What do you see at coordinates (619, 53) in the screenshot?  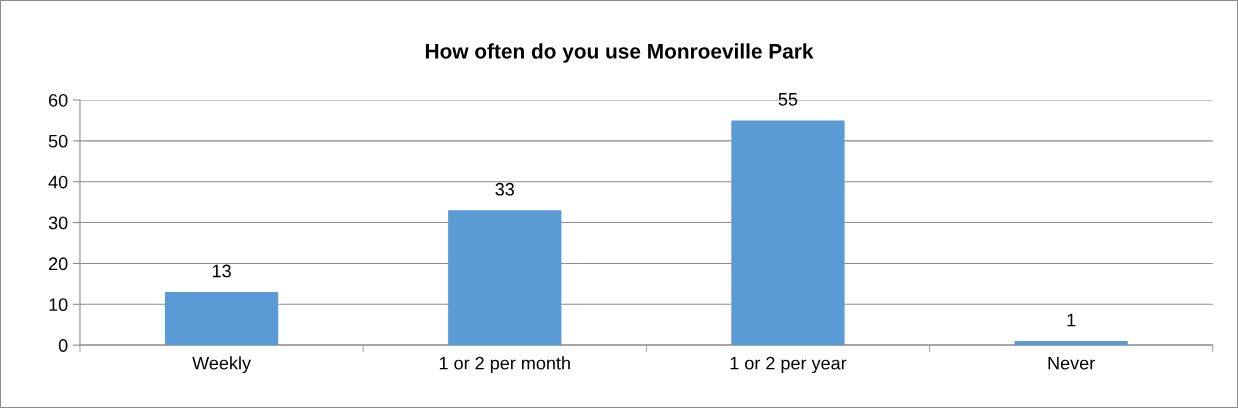 I see `chart-title: How often do you use Monroeville Park` at bounding box center [619, 53].